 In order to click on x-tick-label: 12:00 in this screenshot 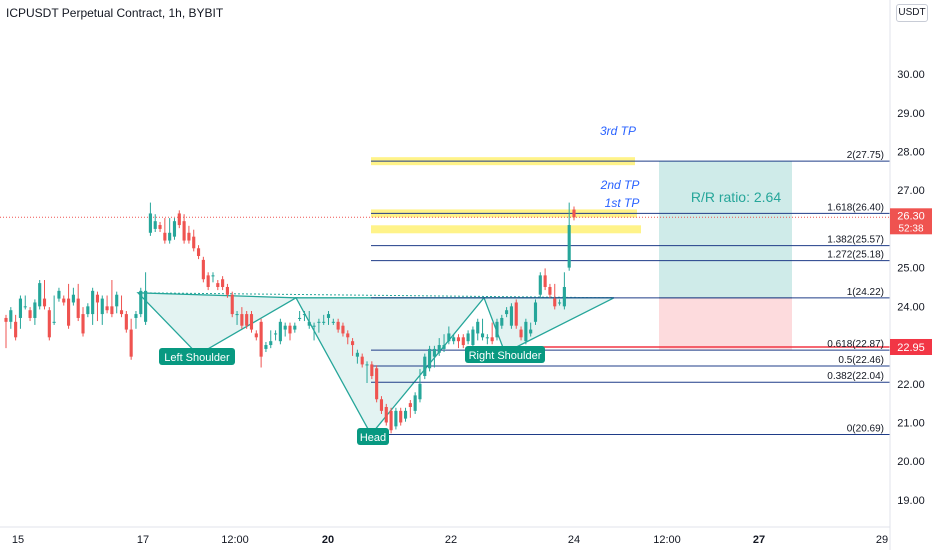, I will do `click(667, 540)`.